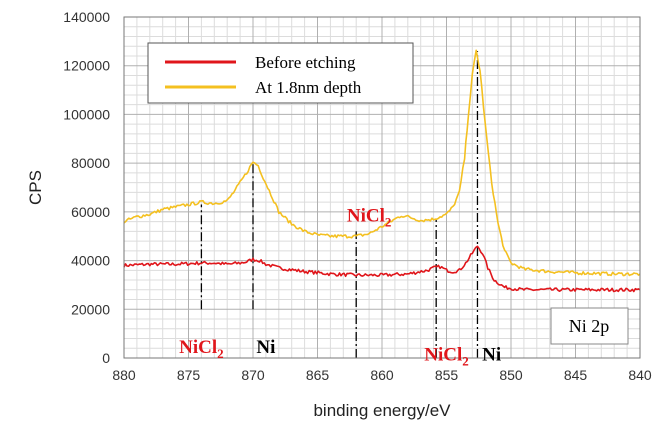 The width and height of the screenshot is (656, 430). What do you see at coordinates (35, 187) in the screenshot?
I see `y-axis-title: CPS` at bounding box center [35, 187].